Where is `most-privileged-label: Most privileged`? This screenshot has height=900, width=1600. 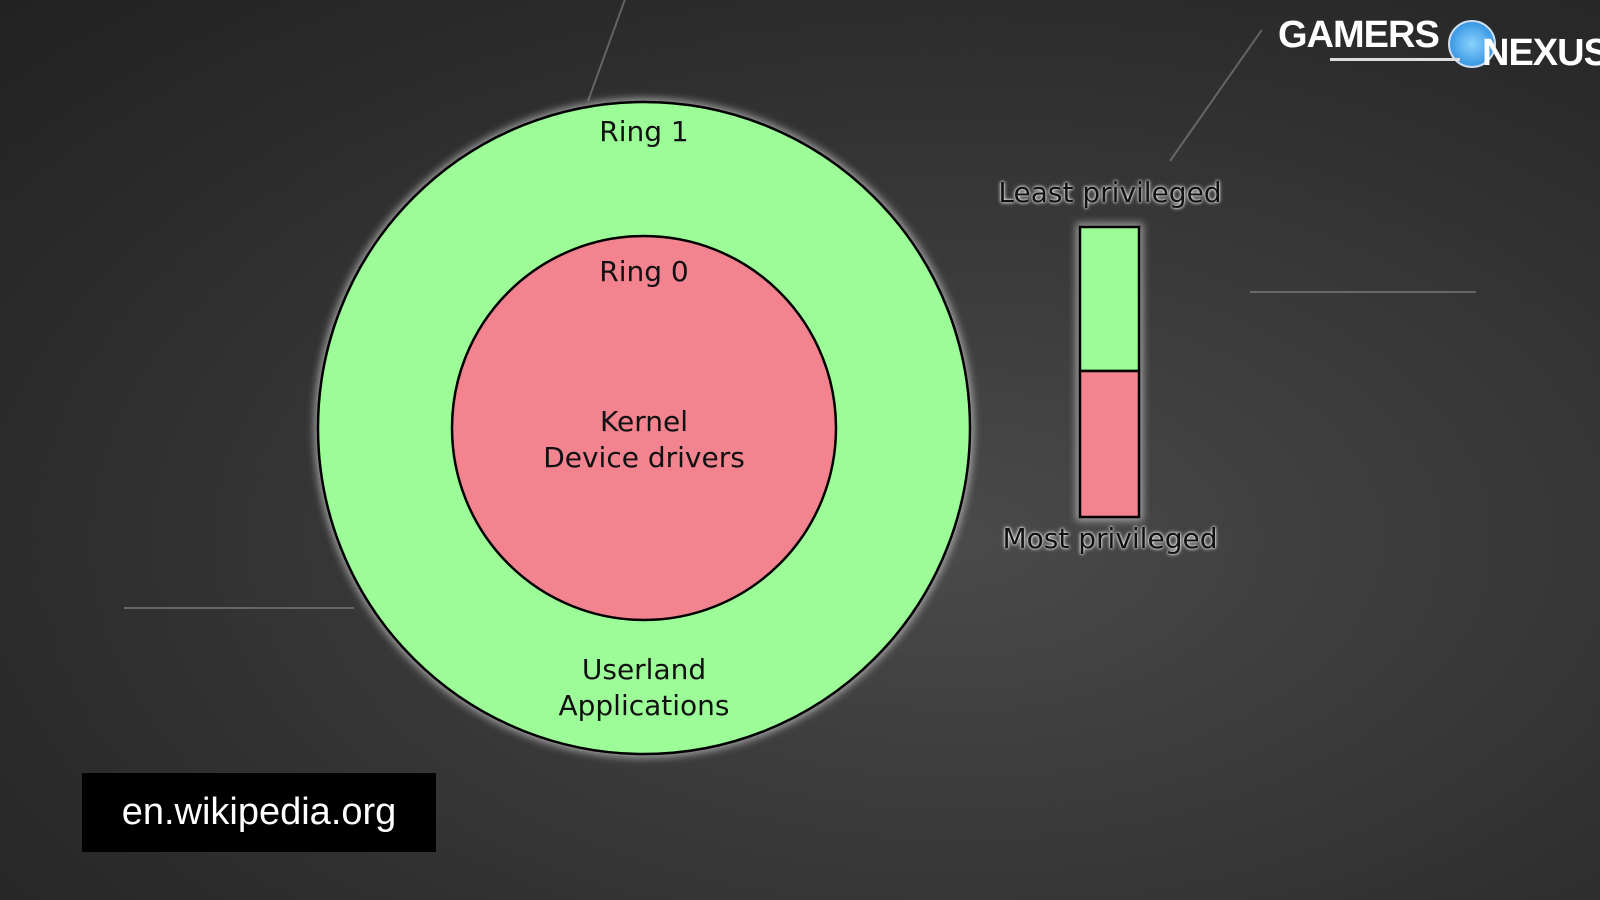
most-privileged-label: Most privileged is located at coordinates (1110, 538).